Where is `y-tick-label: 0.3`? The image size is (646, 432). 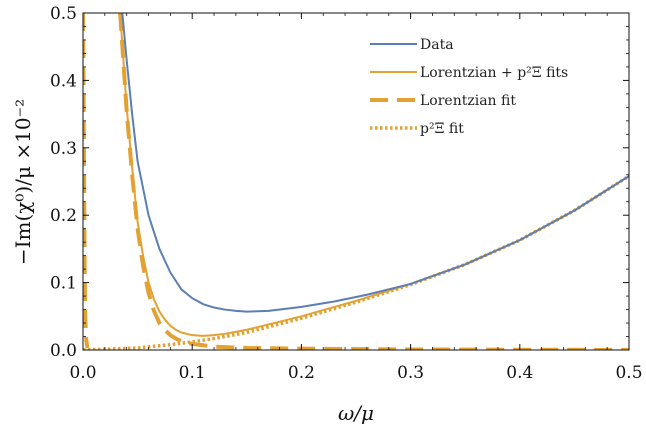 y-tick-label: 0.3 is located at coordinates (63, 149).